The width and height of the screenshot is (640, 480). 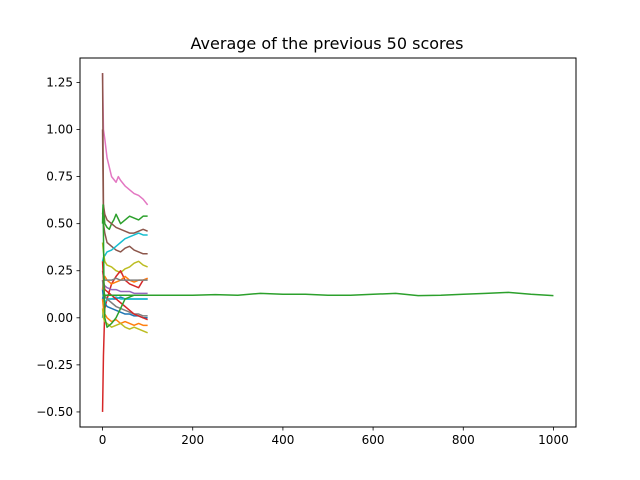 What do you see at coordinates (54, 412) in the screenshot?
I see `y-tick-label: −0.50` at bounding box center [54, 412].